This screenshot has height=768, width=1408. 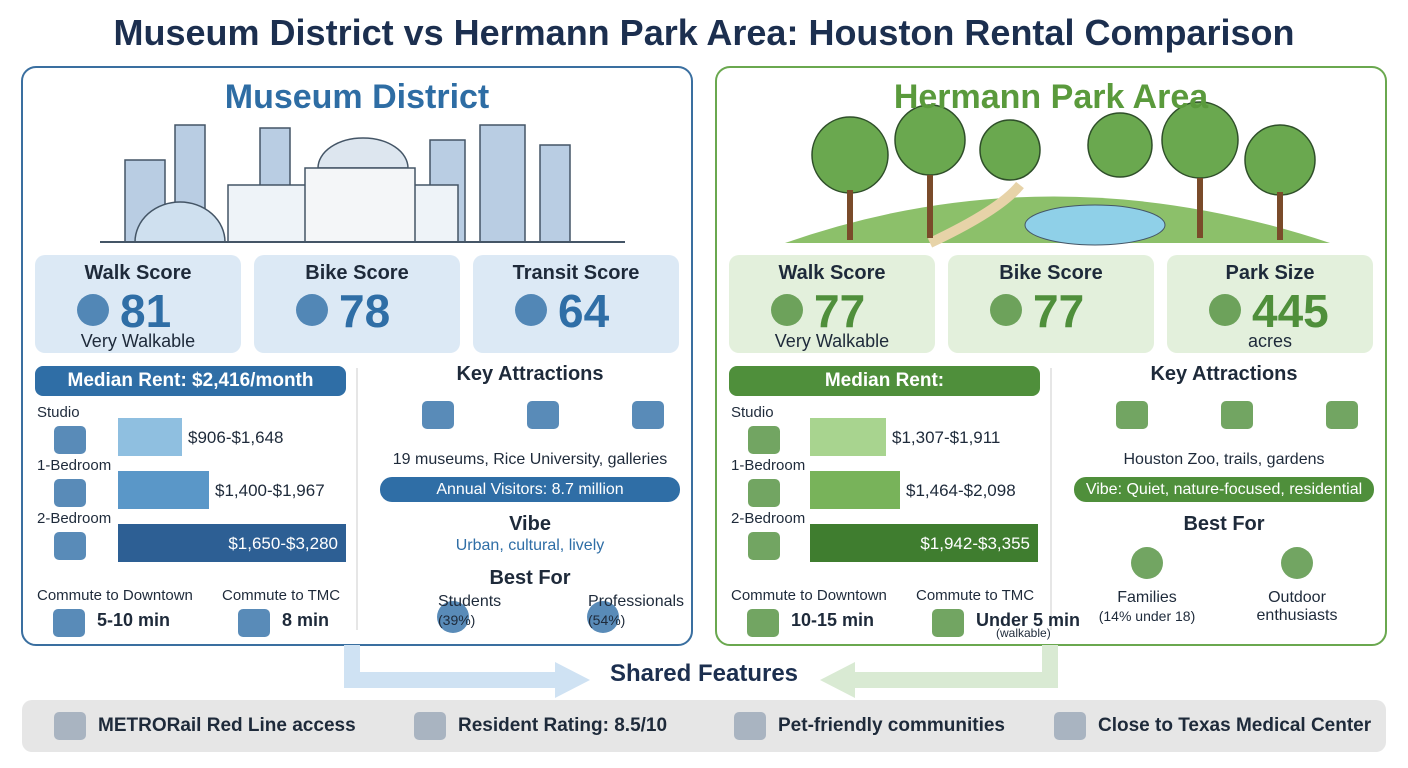 What do you see at coordinates (1269, 341) in the screenshot?
I see `score-note: acres` at bounding box center [1269, 341].